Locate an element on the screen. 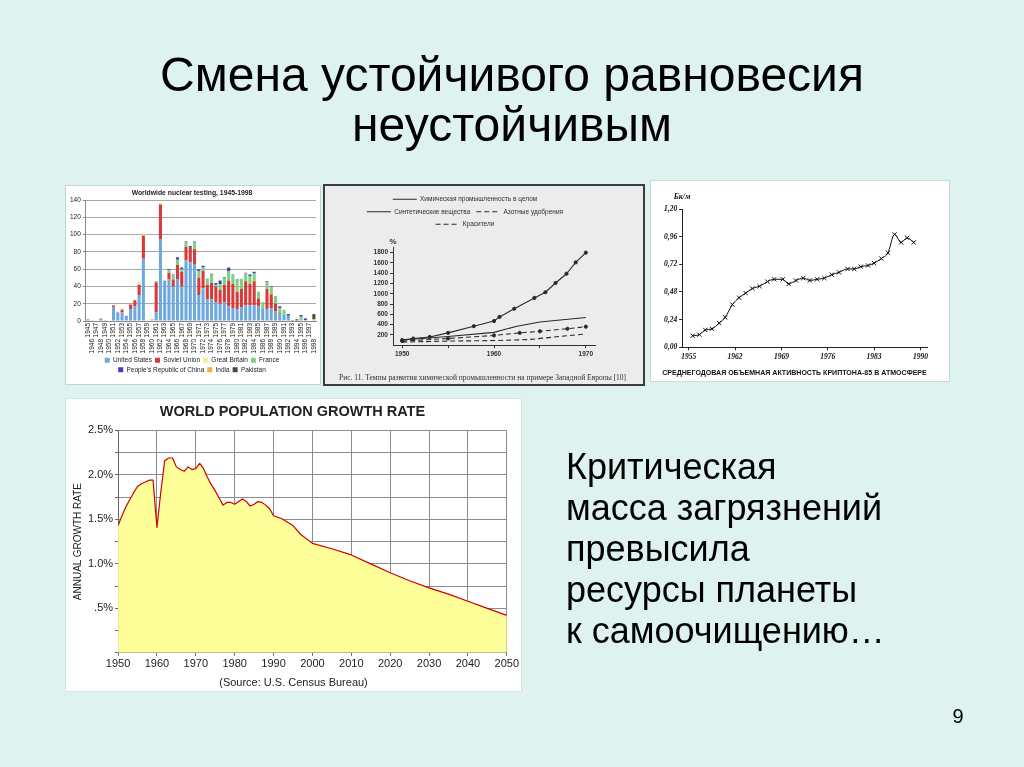  y-tick-label: 1.0% is located at coordinates (100, 562).